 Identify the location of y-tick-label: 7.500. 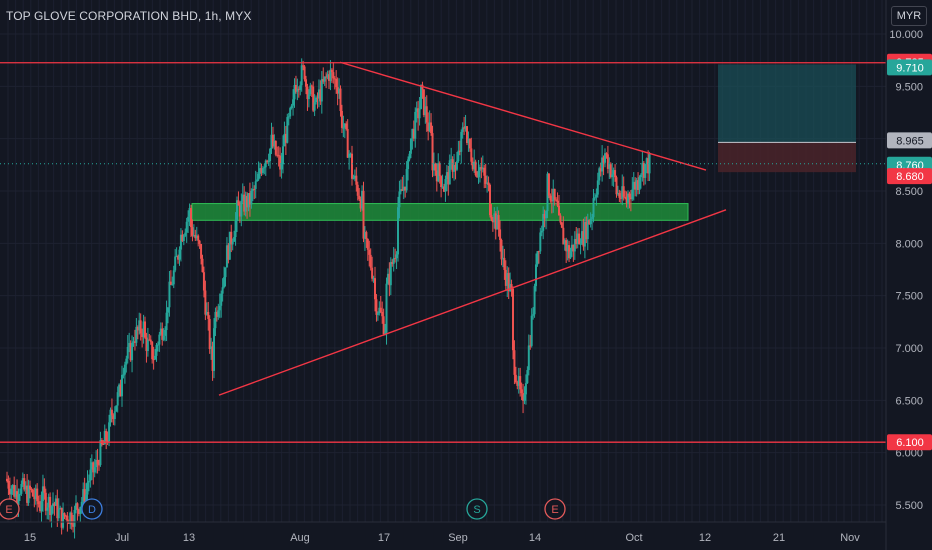
(909, 297).